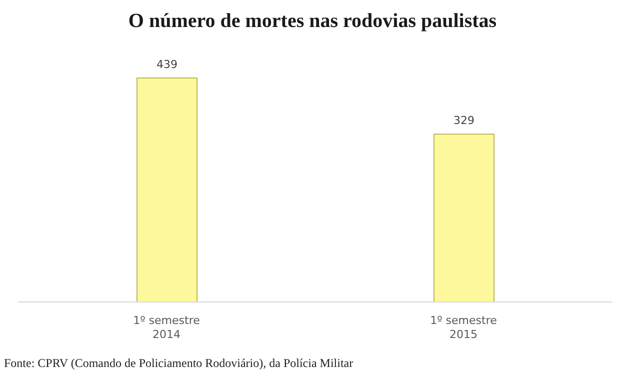 Image resolution: width=625 pixels, height=375 pixels. What do you see at coordinates (312, 21) in the screenshot?
I see `chart-title: O número de mortes nas rodovias paulistas` at bounding box center [312, 21].